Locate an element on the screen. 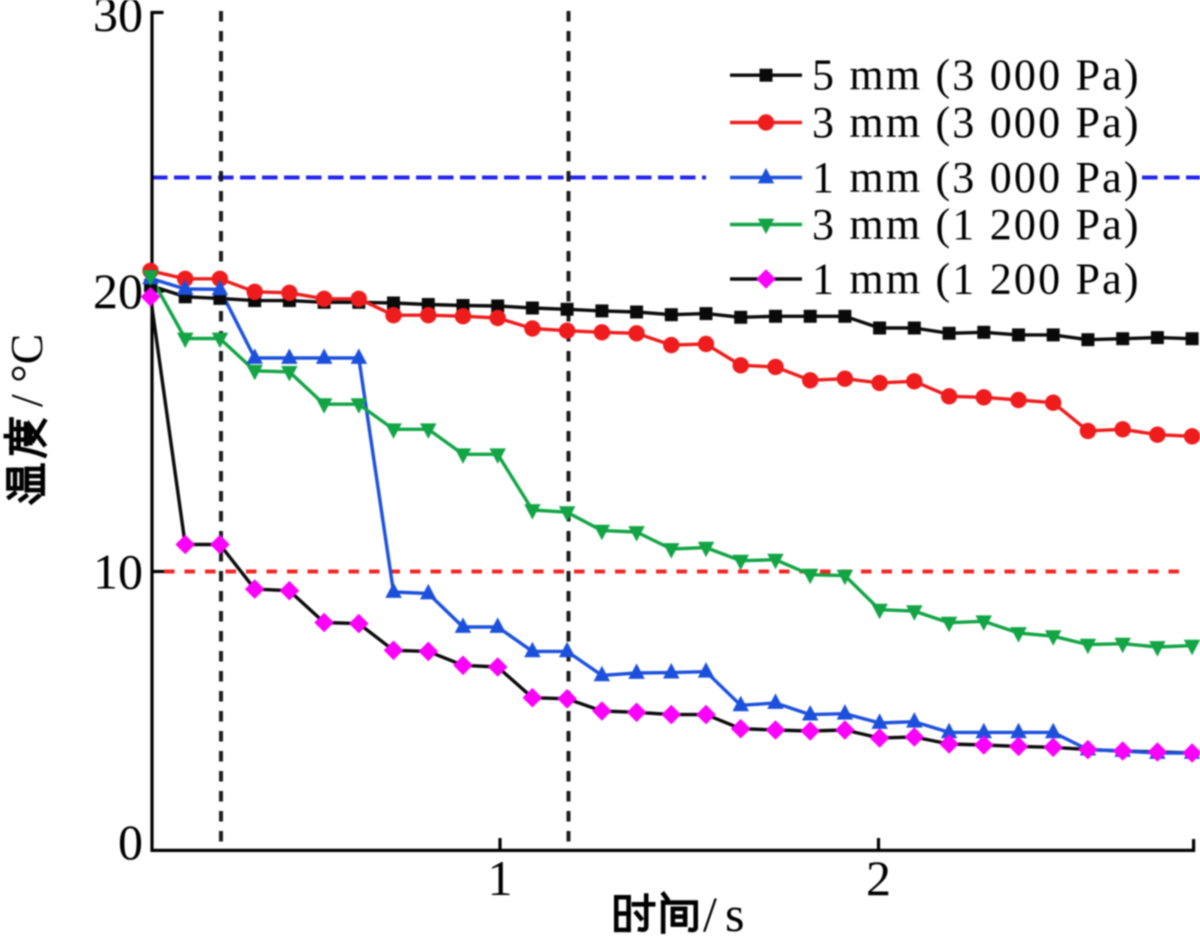 Image resolution: width=1200 pixels, height=943 pixels. svg-text: 1 mm (1 200 Pa) is located at coordinates (976, 279).